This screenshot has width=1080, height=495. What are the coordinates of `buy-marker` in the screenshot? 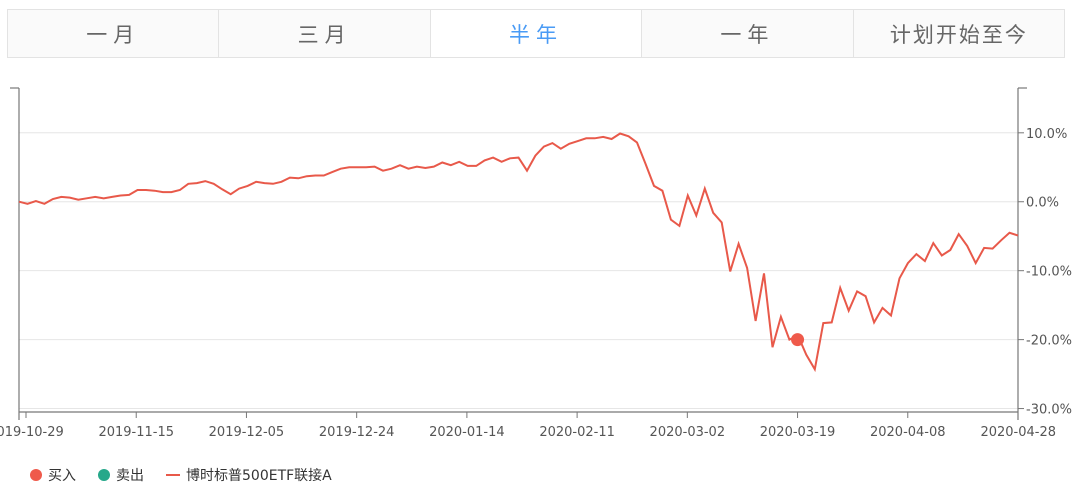 It's located at (798, 340).